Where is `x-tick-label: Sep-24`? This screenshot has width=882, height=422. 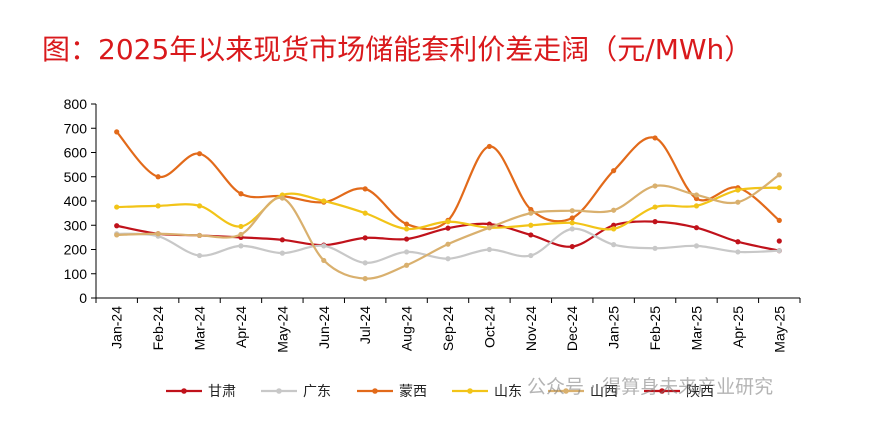
x-tick-label: Sep-24 is located at coordinates (448, 328).